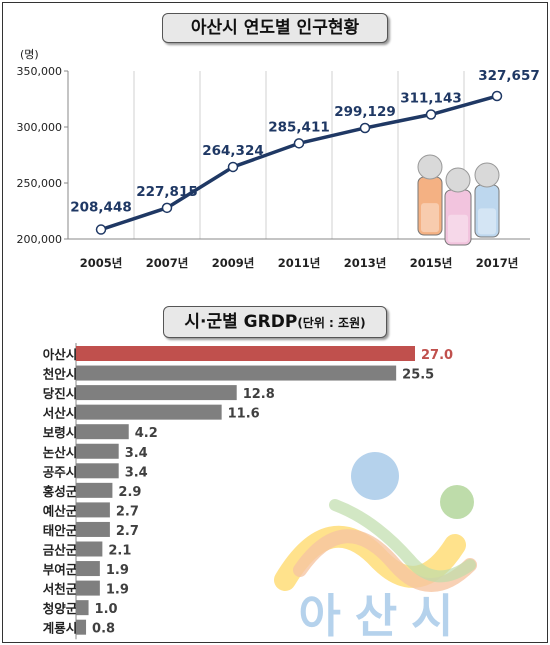 The width and height of the screenshot is (550, 645). I want to click on x-tick-label: 2007년, so click(167, 263).